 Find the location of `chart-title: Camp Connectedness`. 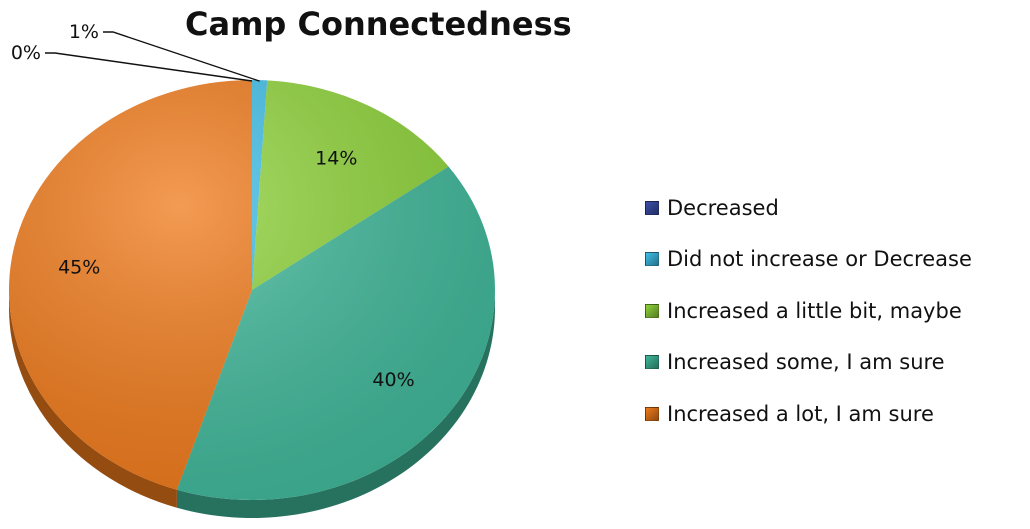

chart-title: Camp Connectedness is located at coordinates (378, 24).